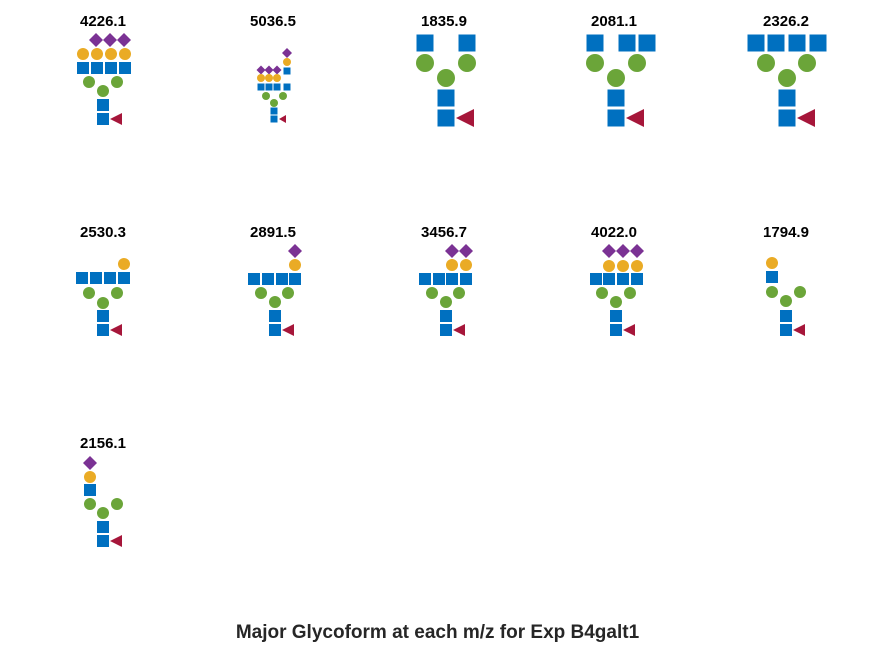  I want to click on glycoform-panel-6: 2530.3, so click(103, 280).